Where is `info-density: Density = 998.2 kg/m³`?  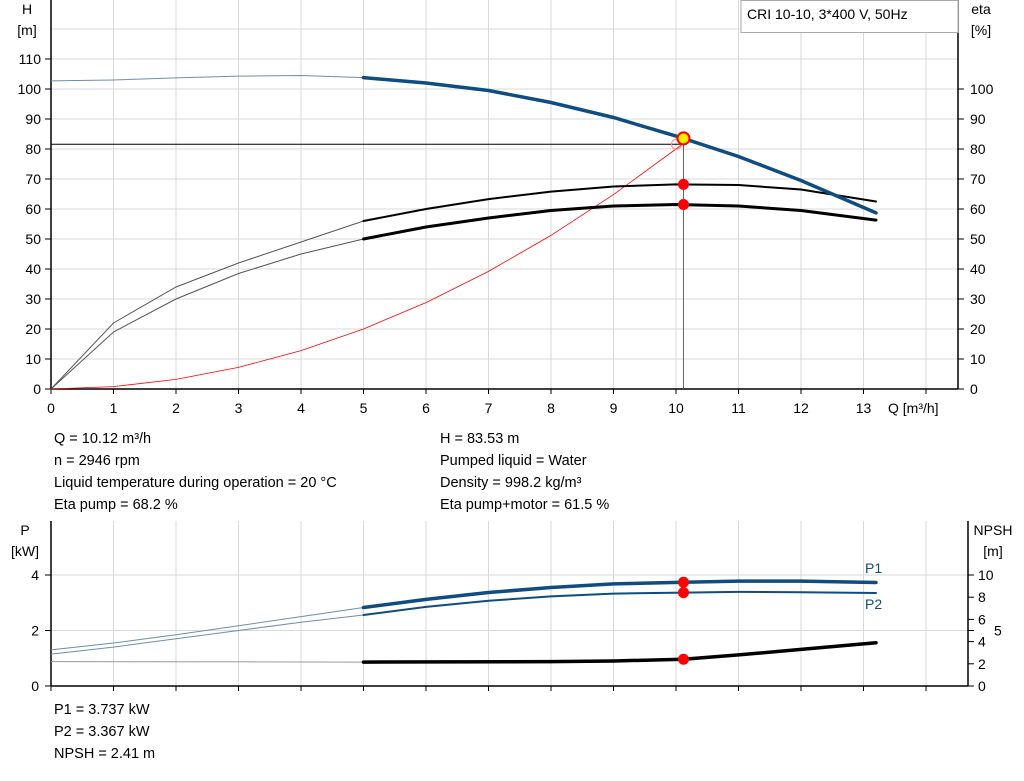
info-density: Density = 998.2 kg/m³ is located at coordinates (511, 483).